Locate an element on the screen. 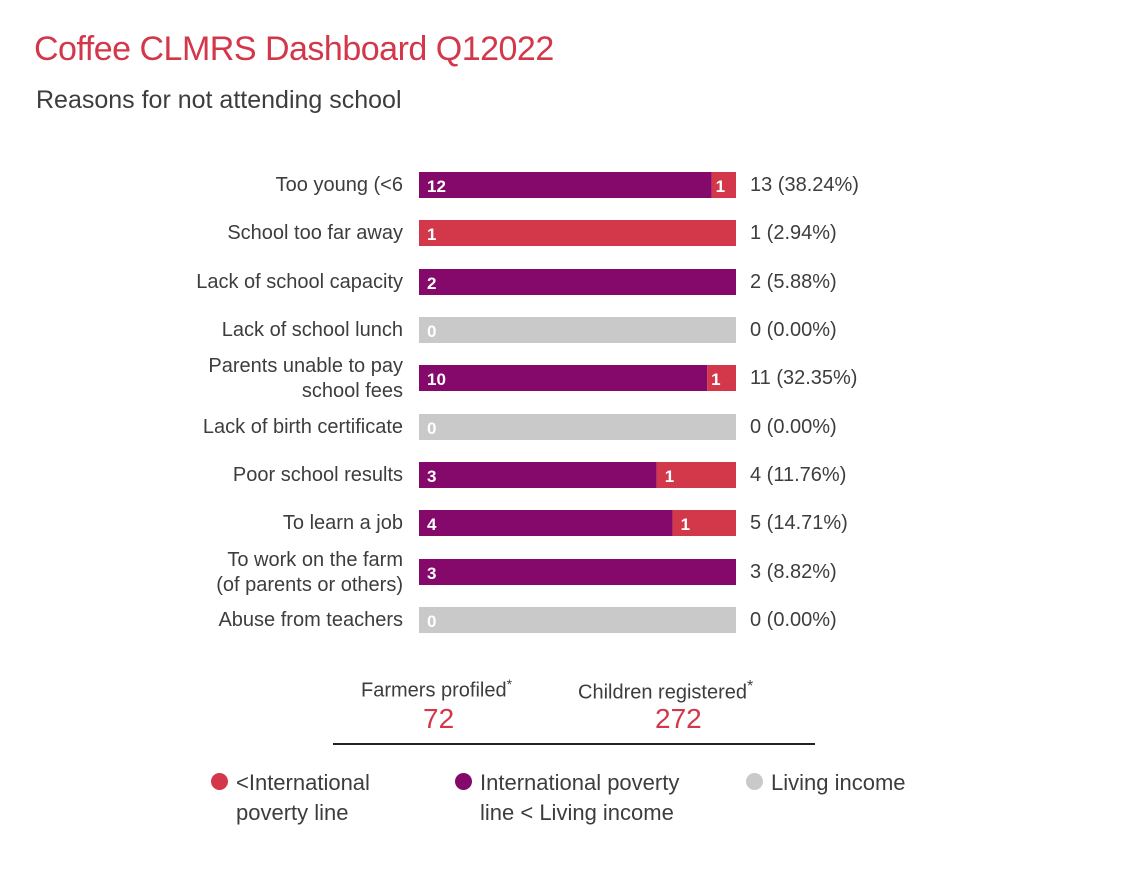 The width and height of the screenshot is (1140, 879). bar-total-label: 13 (38.24%) is located at coordinates (804, 185).